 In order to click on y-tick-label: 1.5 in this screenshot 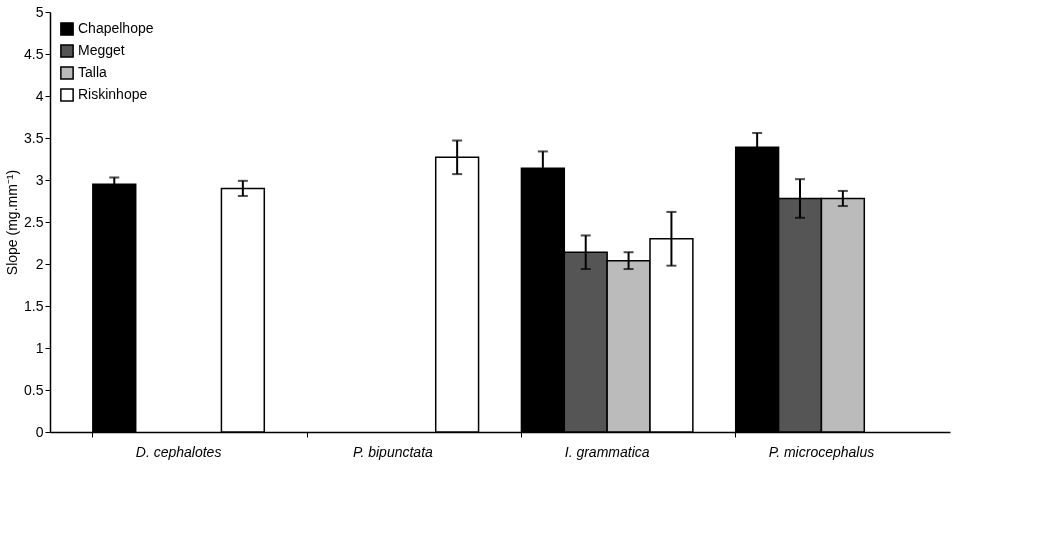, I will do `click(34, 305)`.